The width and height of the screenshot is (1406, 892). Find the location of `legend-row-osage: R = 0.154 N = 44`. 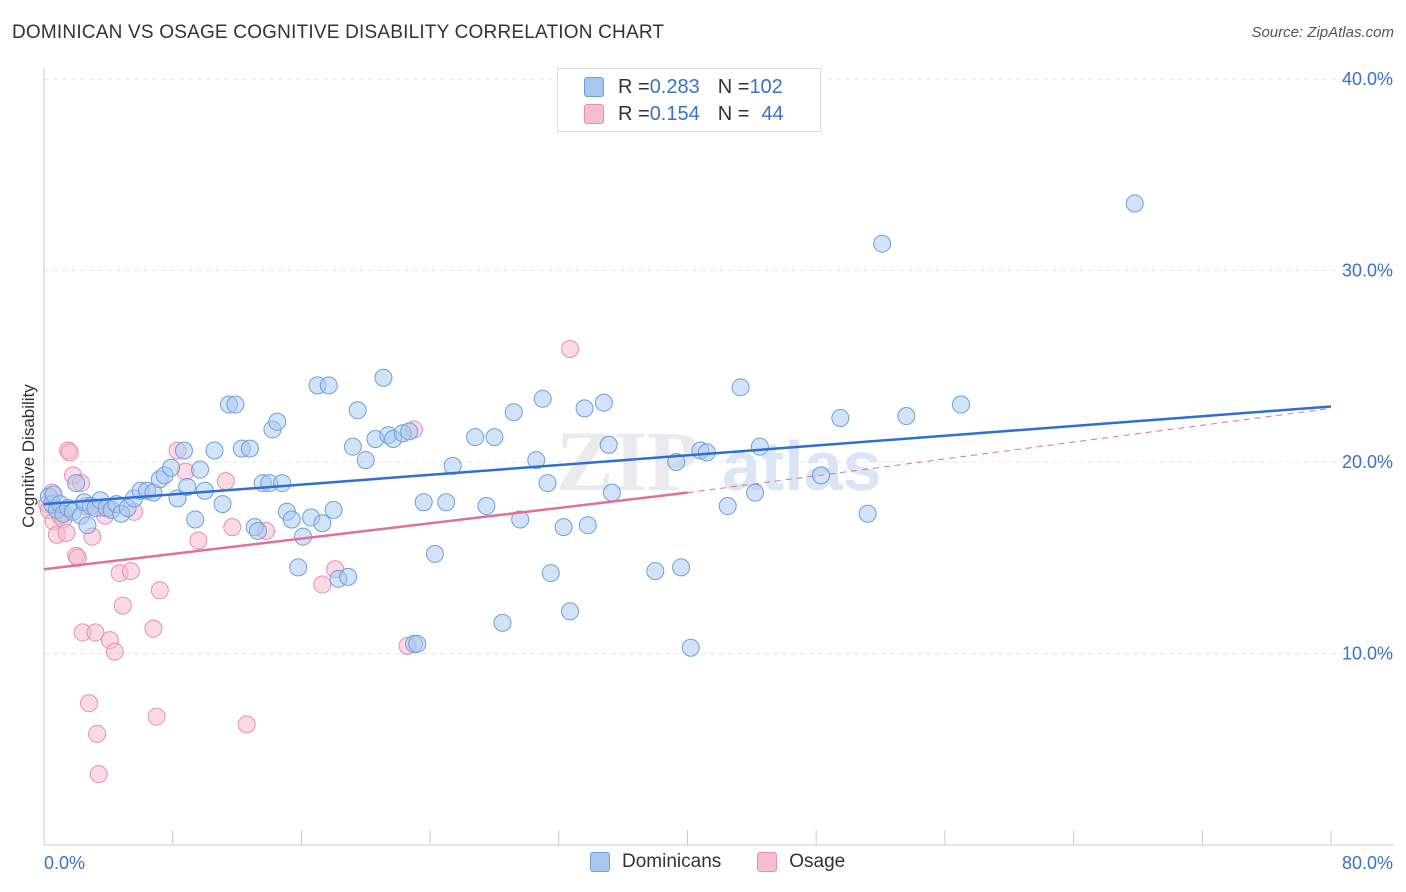

legend-row-osage: R = 0.154 N = 44 is located at coordinates (684, 114).